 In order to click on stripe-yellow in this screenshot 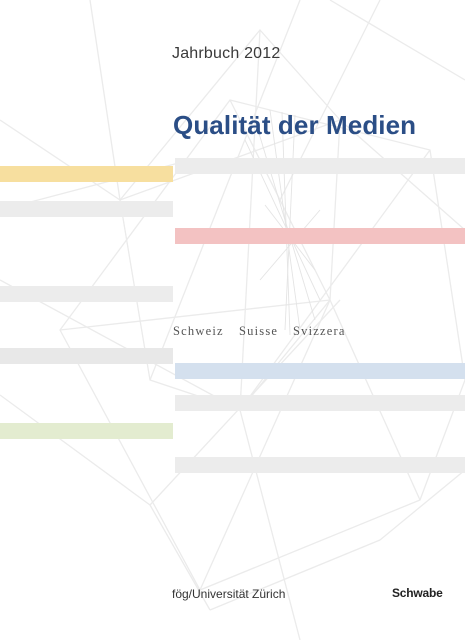, I will do `click(86, 174)`.